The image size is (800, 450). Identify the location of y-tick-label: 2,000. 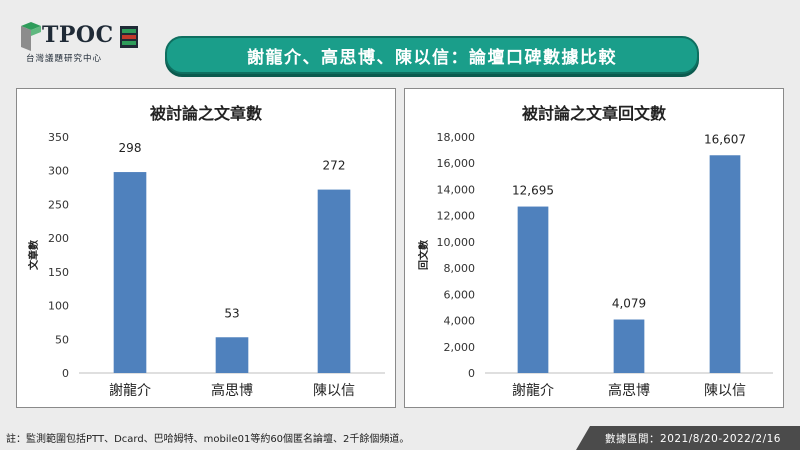
(460, 347).